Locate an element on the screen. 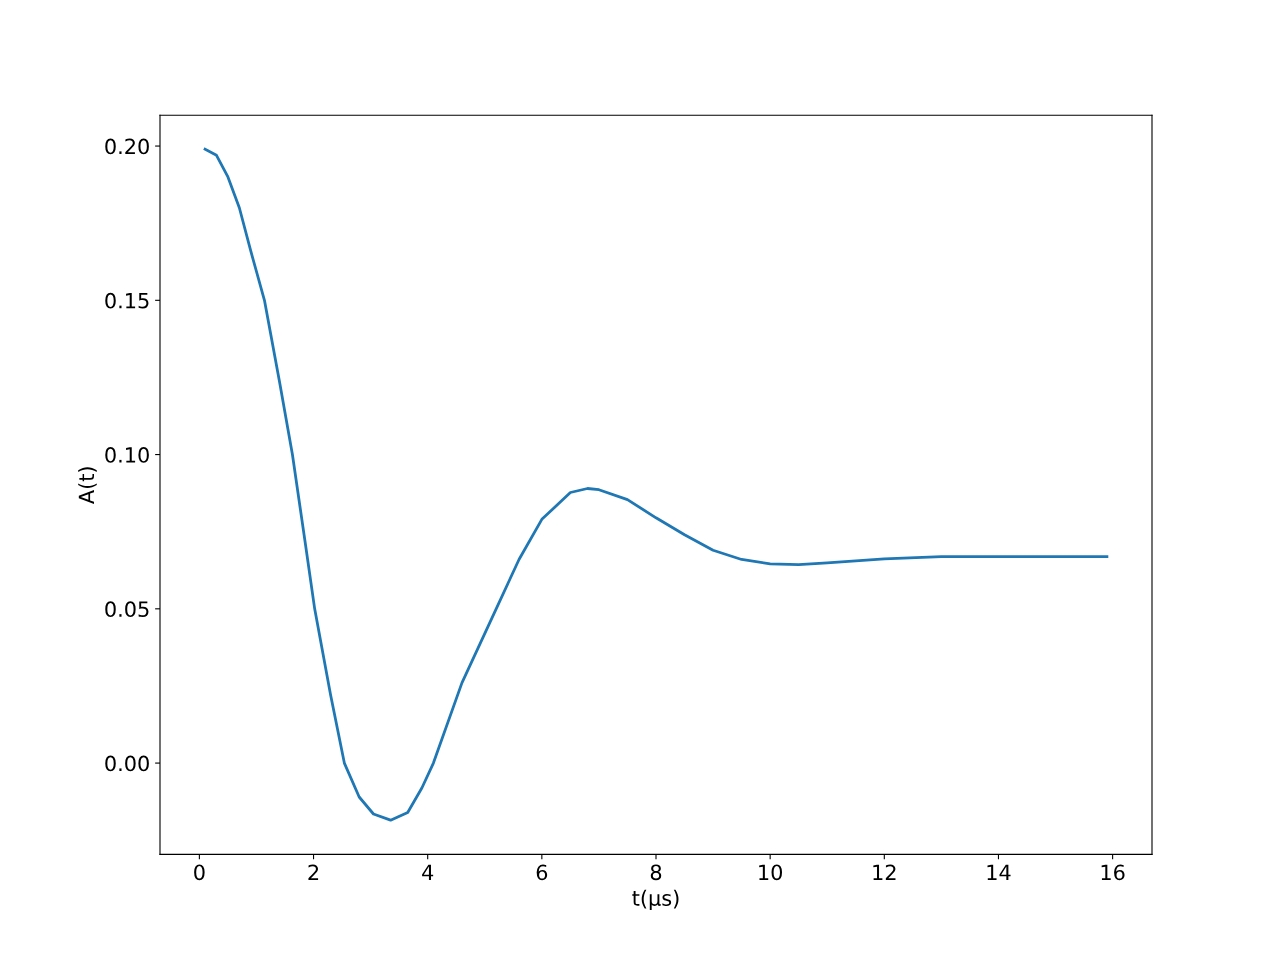 The height and width of the screenshot is (960, 1280). x-tick-label: 0 is located at coordinates (199, 872).